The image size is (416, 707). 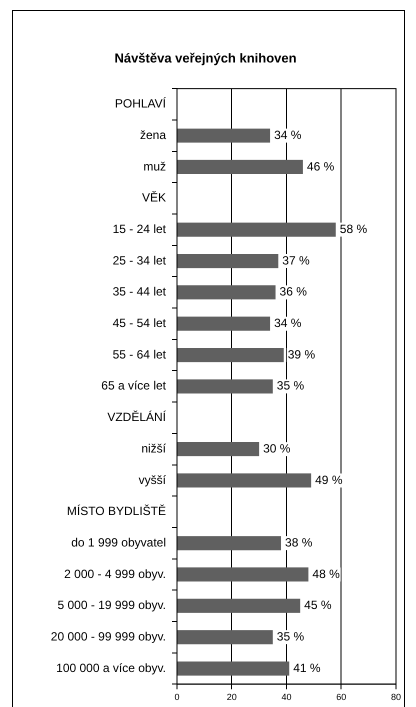 I want to click on data-label: 45 %, so click(x=318, y=605).